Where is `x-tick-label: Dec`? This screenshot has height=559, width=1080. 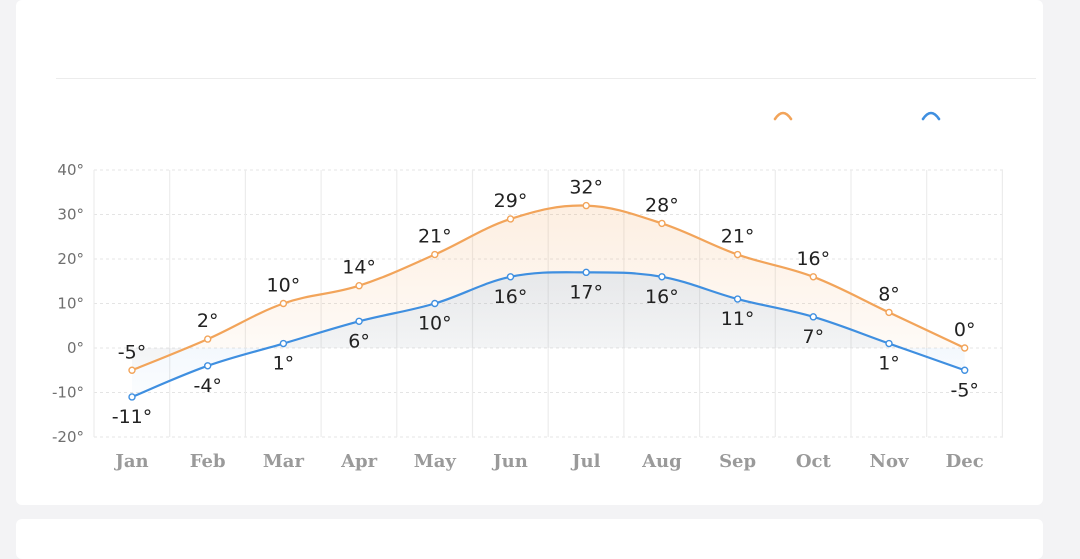
x-tick-label: Dec is located at coordinates (965, 461).